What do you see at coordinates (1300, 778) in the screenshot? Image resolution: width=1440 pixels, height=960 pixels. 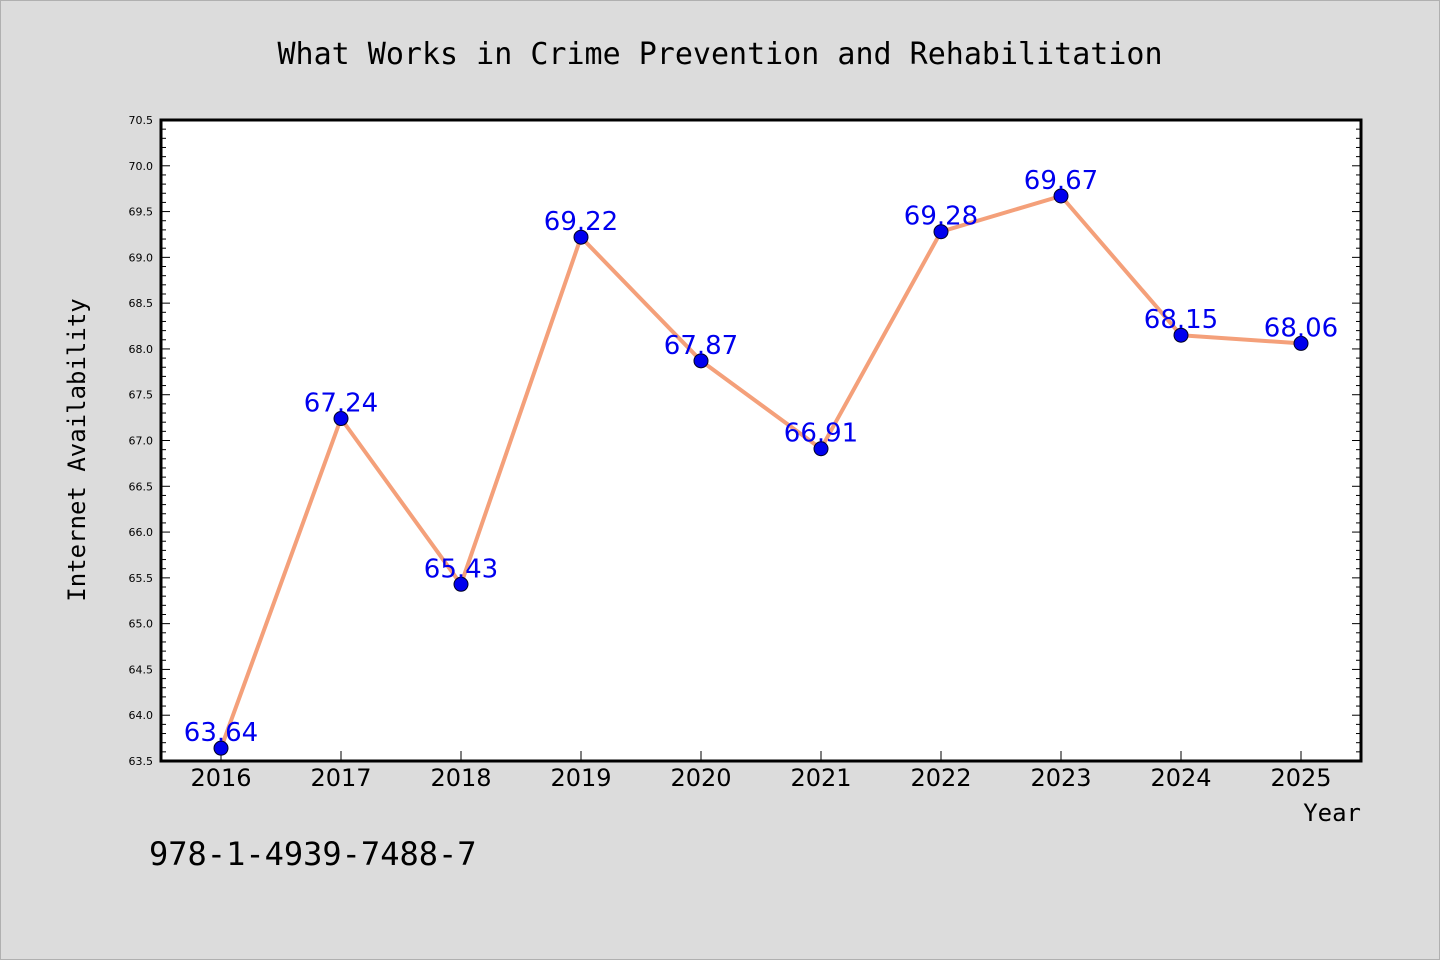 I see `x-tick-label: 2025` at bounding box center [1300, 778].